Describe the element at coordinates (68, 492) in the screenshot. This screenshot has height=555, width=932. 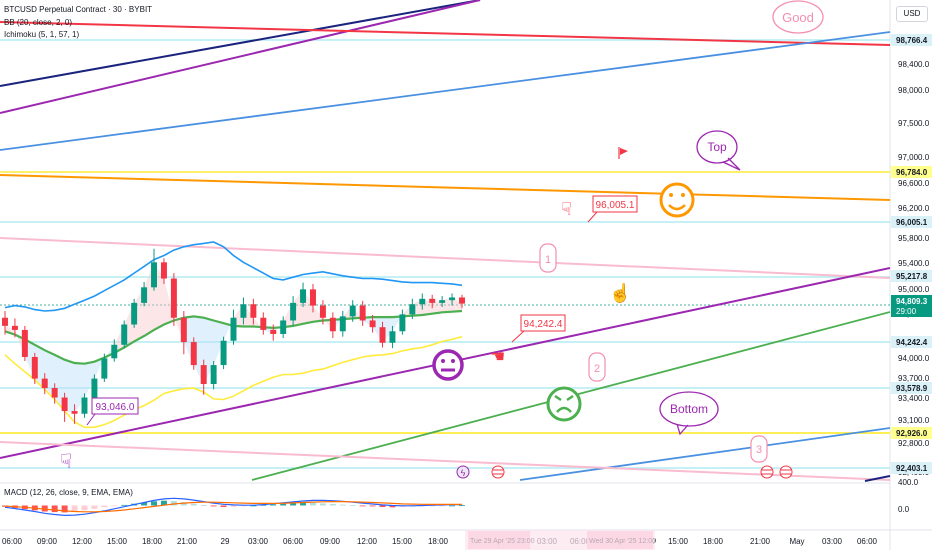
I see `macd-legend: MACD (12, 26, close, 9, EMA, EMA)` at that location.